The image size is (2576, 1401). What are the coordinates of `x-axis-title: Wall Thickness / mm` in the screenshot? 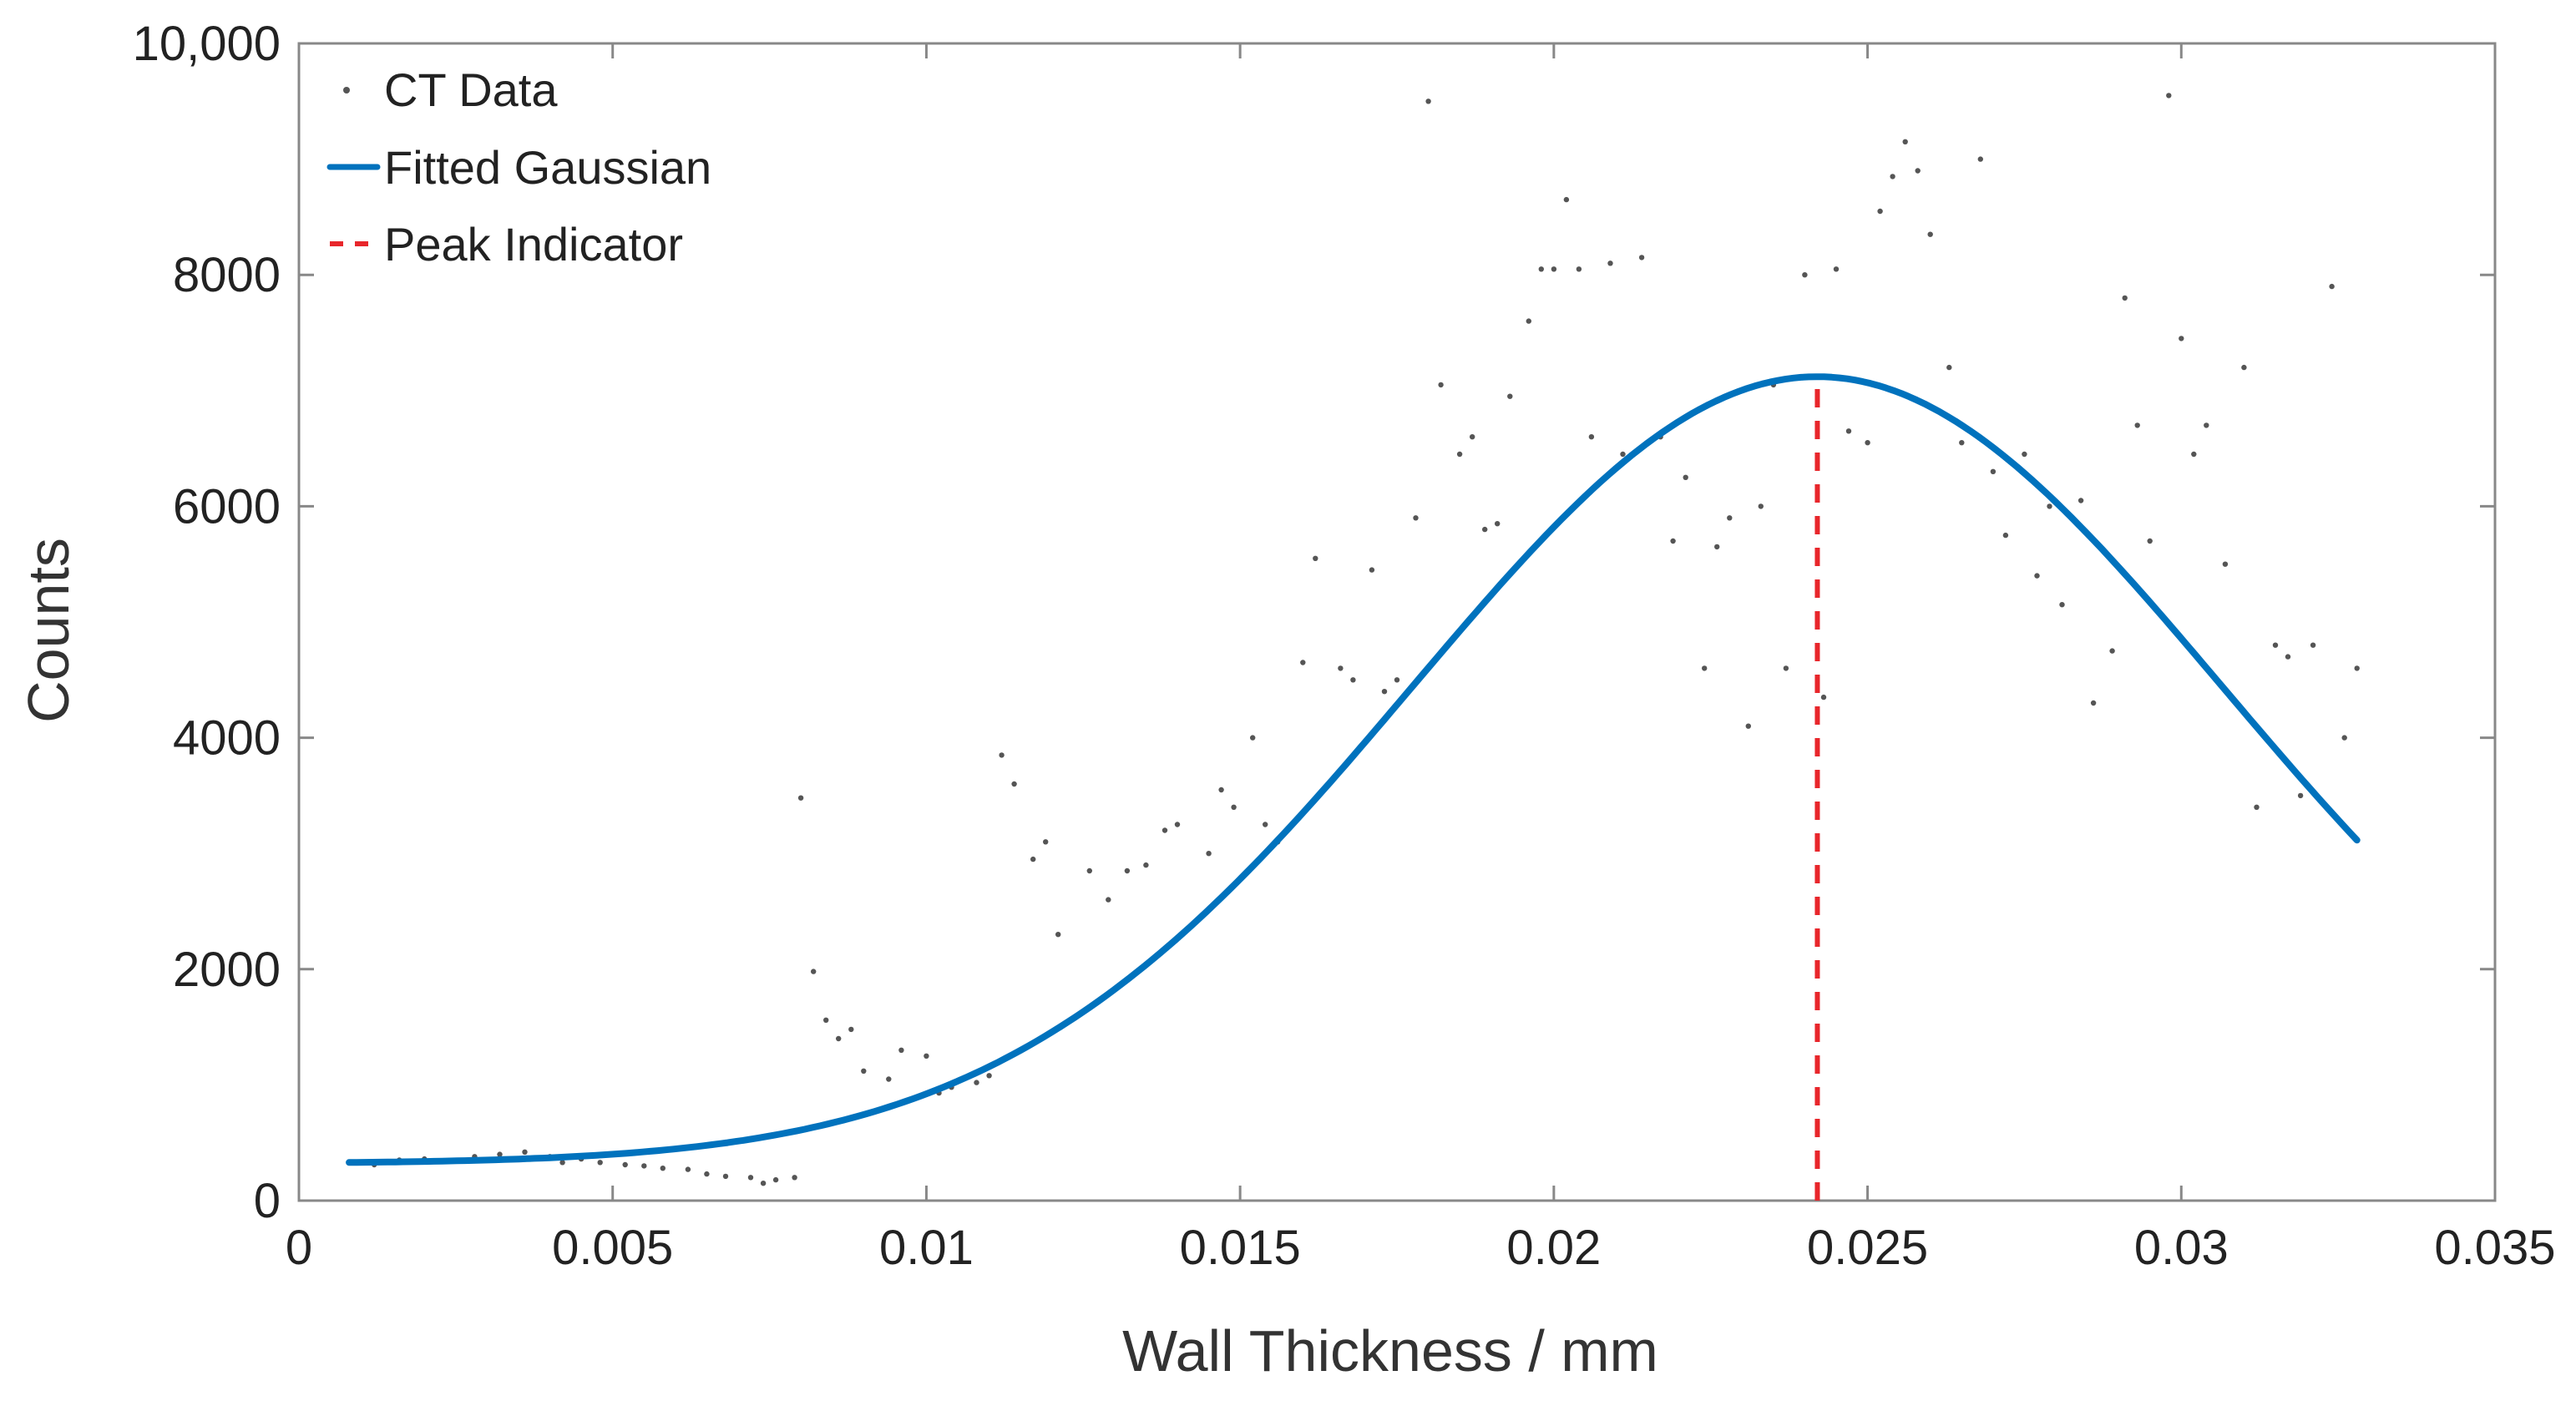 It's located at (1390, 1350).